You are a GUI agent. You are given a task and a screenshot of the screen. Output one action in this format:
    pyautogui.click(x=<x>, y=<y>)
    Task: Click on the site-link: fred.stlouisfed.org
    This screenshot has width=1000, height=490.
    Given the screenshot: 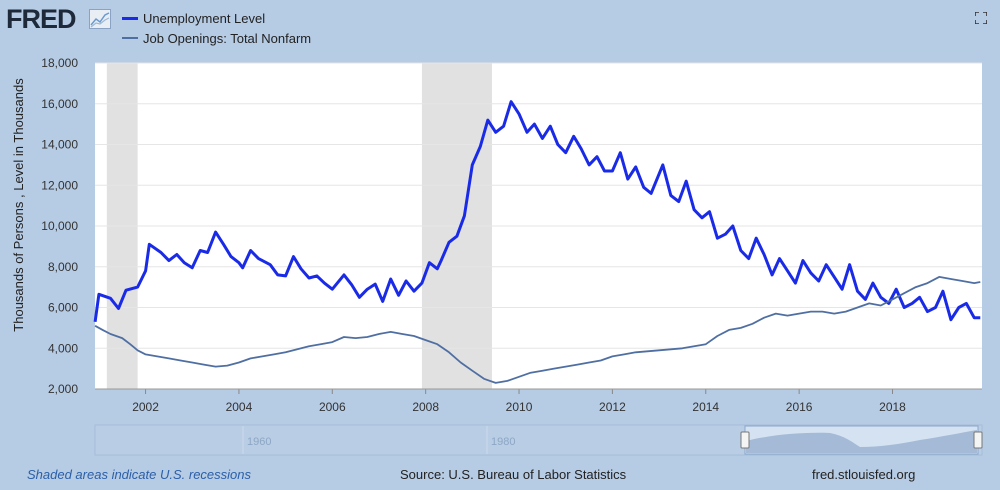 What is the action you would take?
    pyautogui.click(x=864, y=474)
    